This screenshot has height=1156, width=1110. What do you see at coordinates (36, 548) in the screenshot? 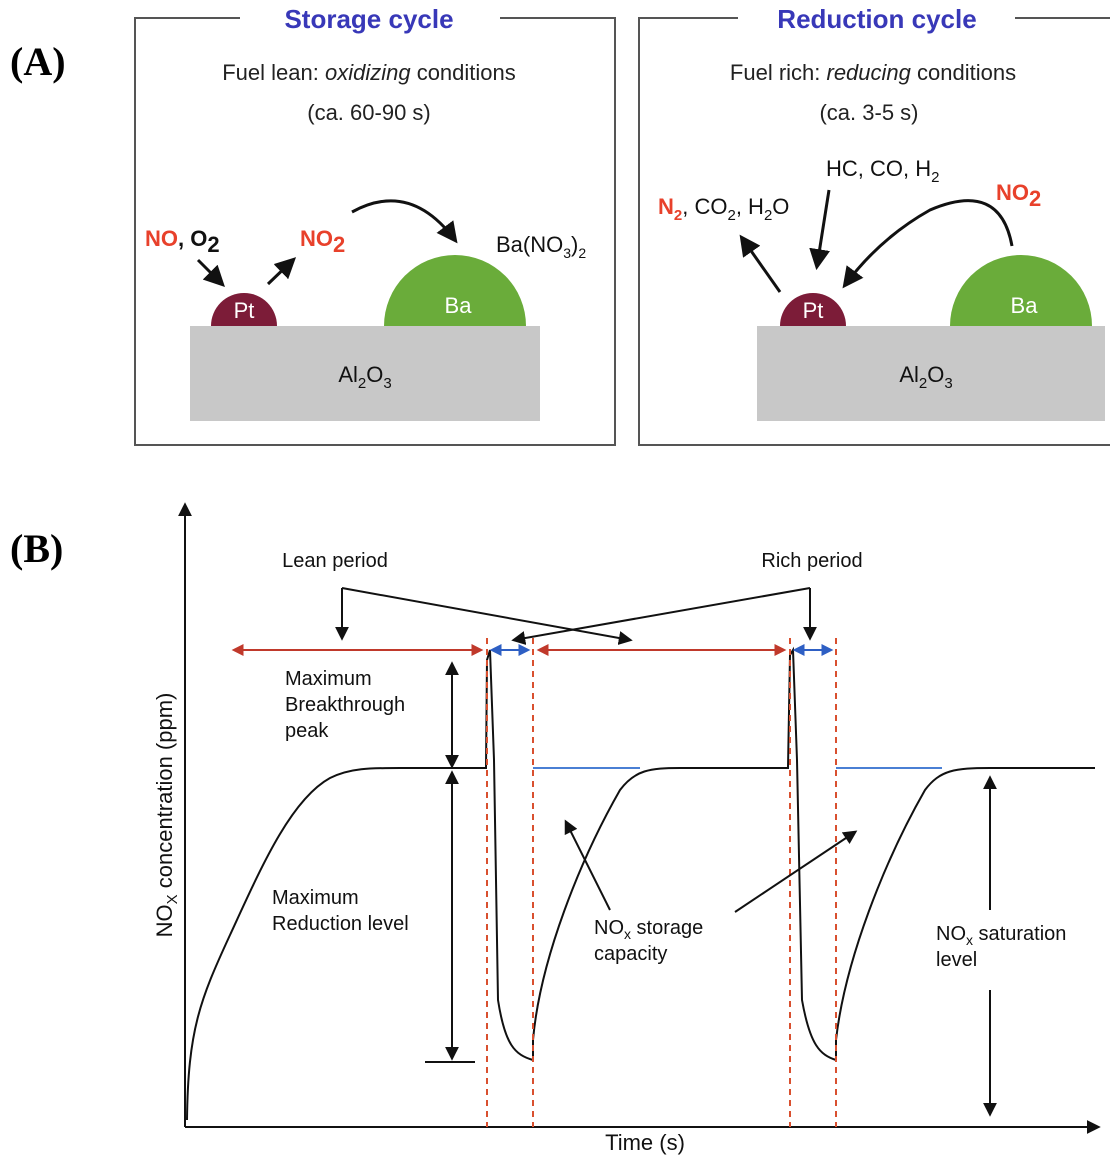
I see `panel-b-label: (B)` at bounding box center [36, 548].